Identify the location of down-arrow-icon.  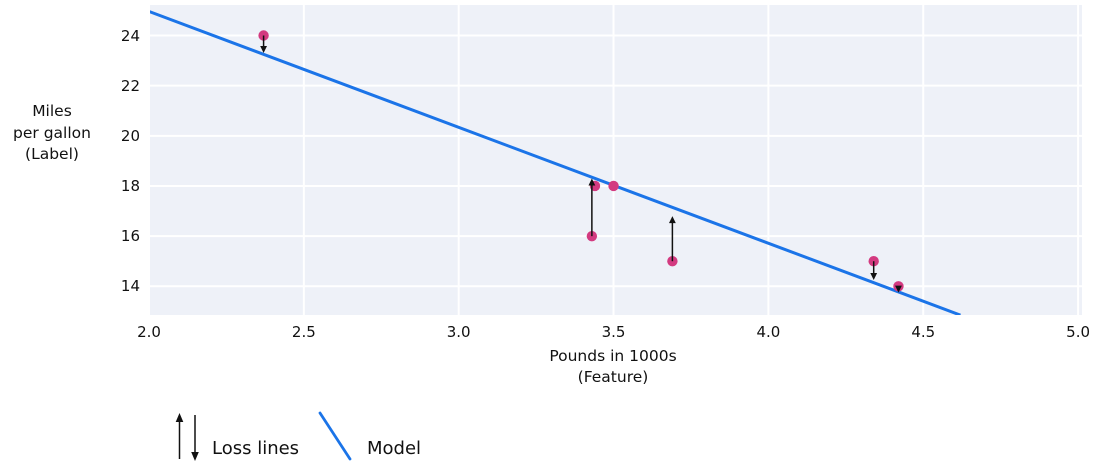
(195, 438).